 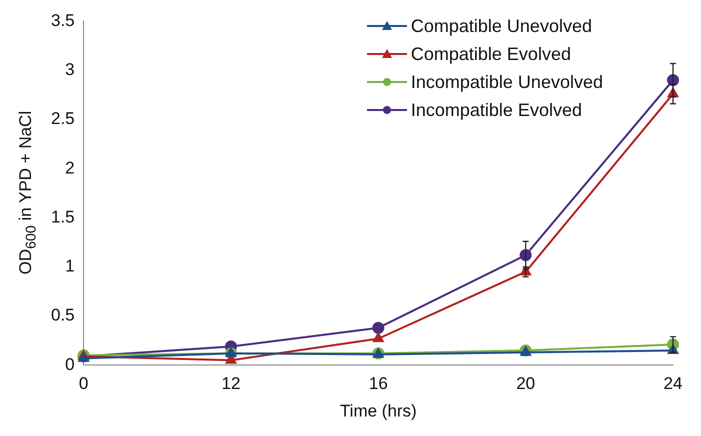 I want to click on x-tick-label: 24, so click(x=673, y=384).